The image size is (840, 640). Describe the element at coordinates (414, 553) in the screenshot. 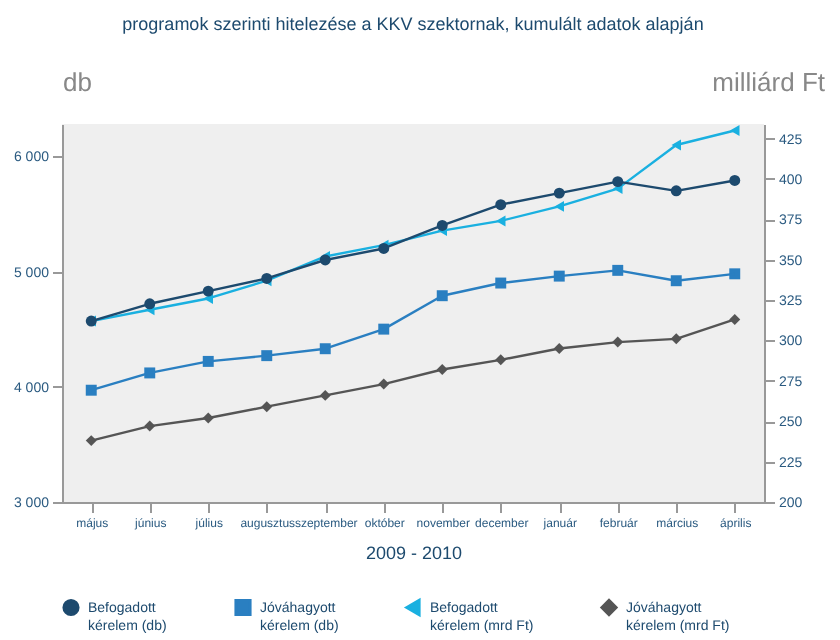

I see `x-axis-title: 2009 - 2010` at that location.